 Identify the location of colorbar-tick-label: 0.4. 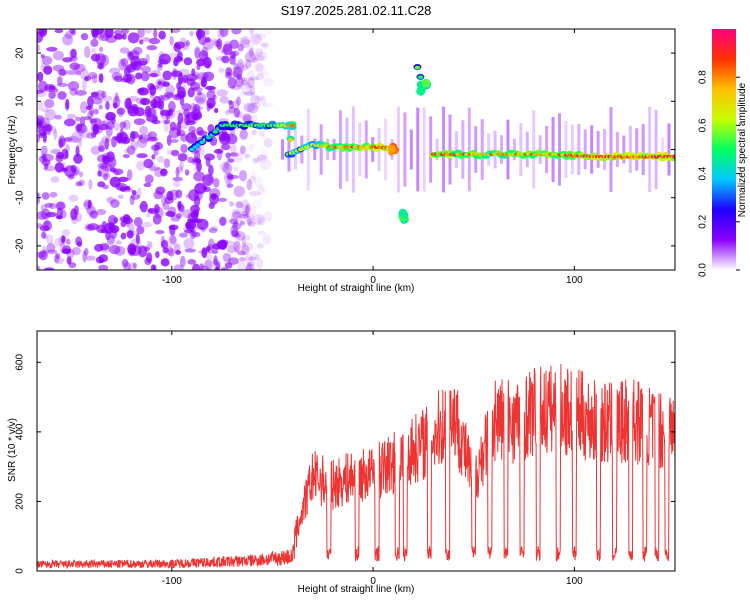
(703, 173).